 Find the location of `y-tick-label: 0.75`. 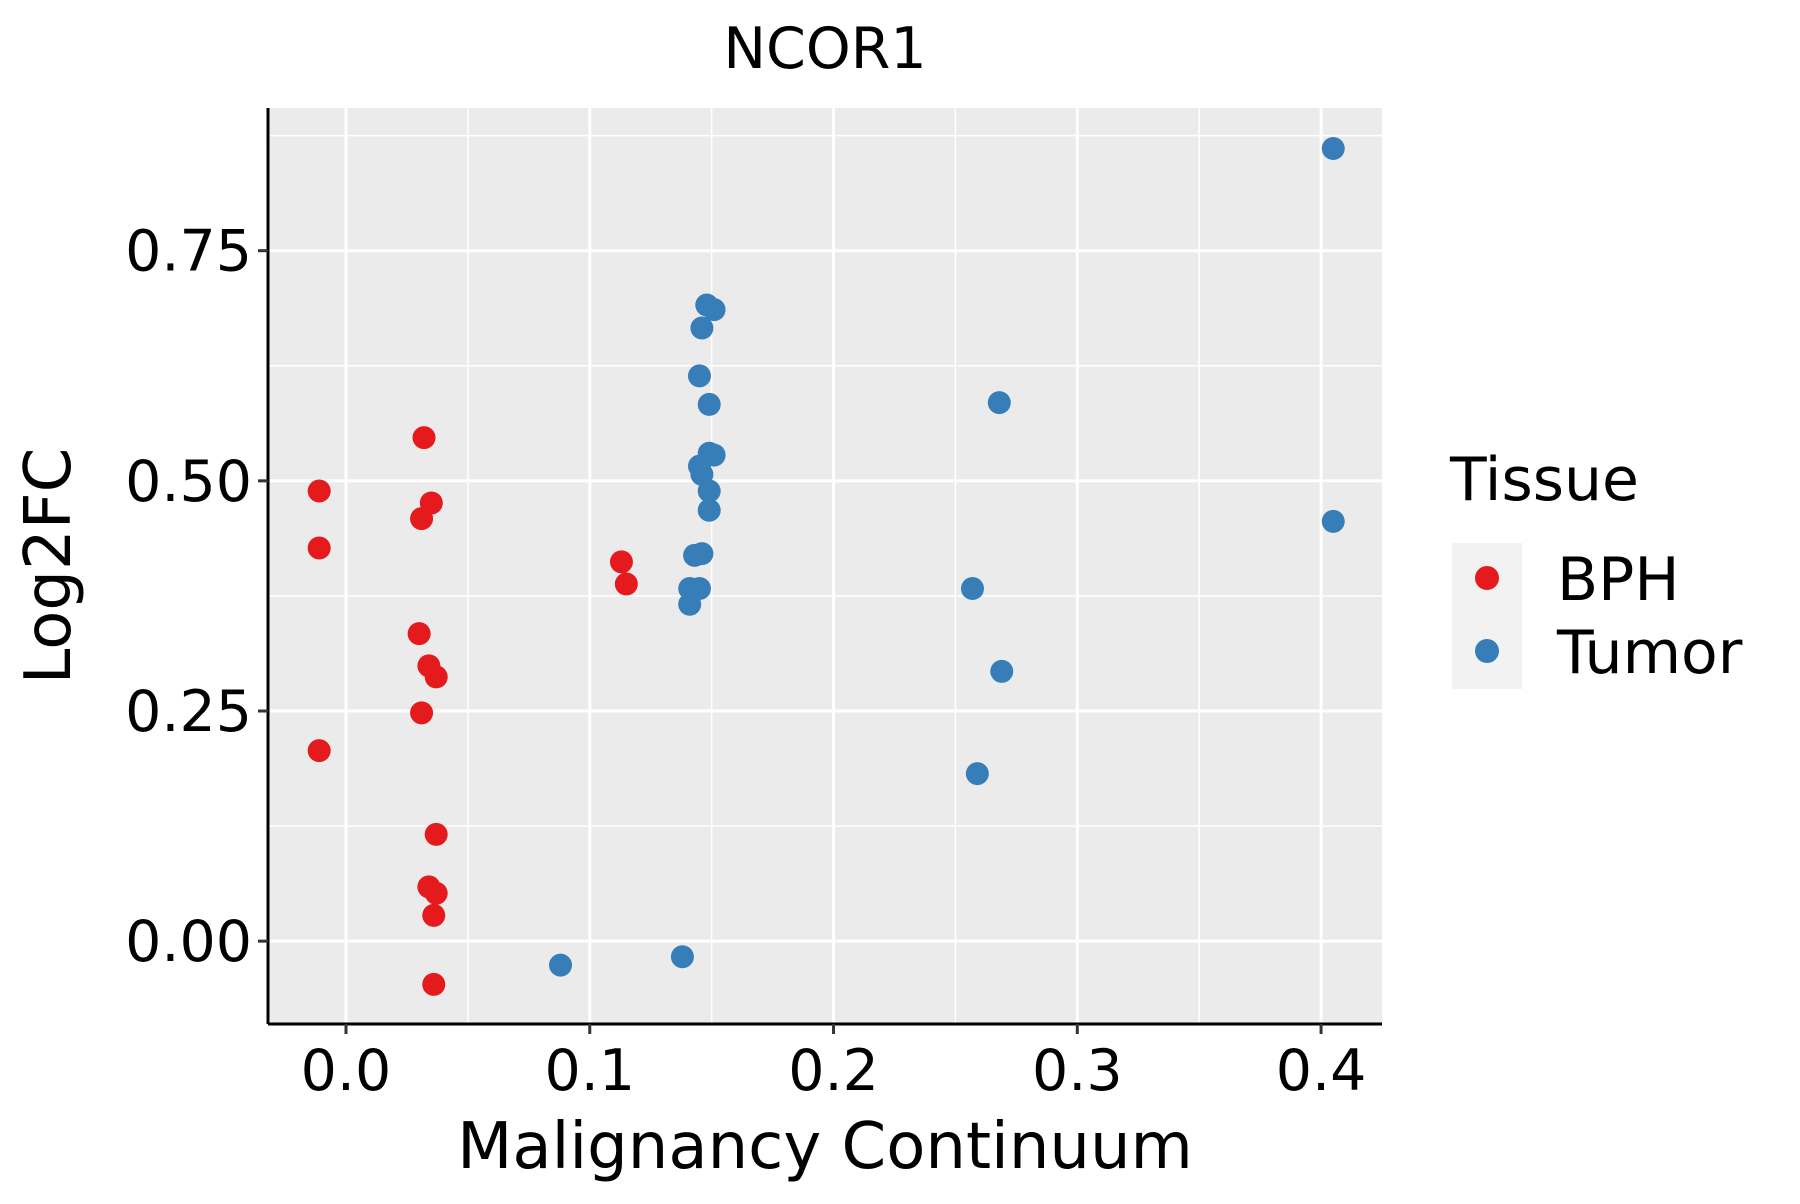

y-tick-label: 0.75 is located at coordinates (188, 252).